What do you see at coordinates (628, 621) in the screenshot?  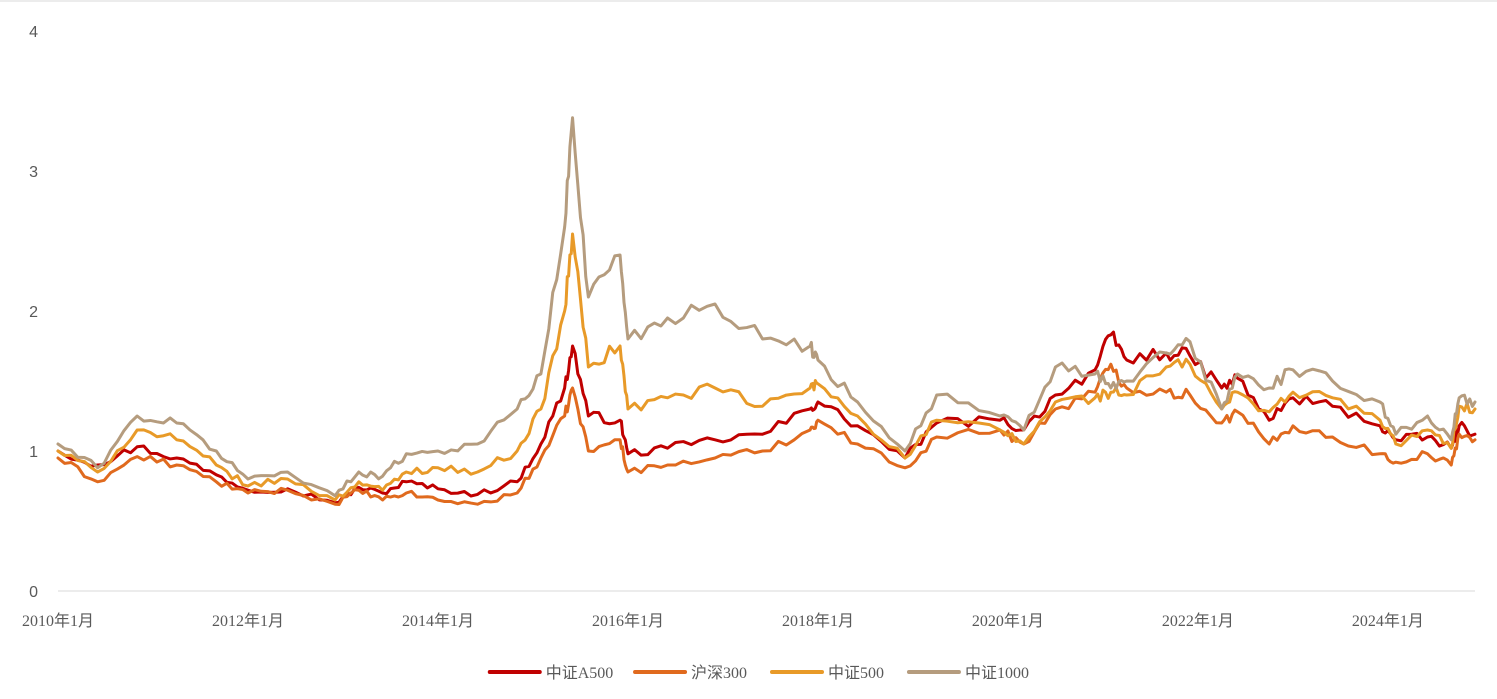 I see `x-tick-label: 2016年1月` at bounding box center [628, 621].